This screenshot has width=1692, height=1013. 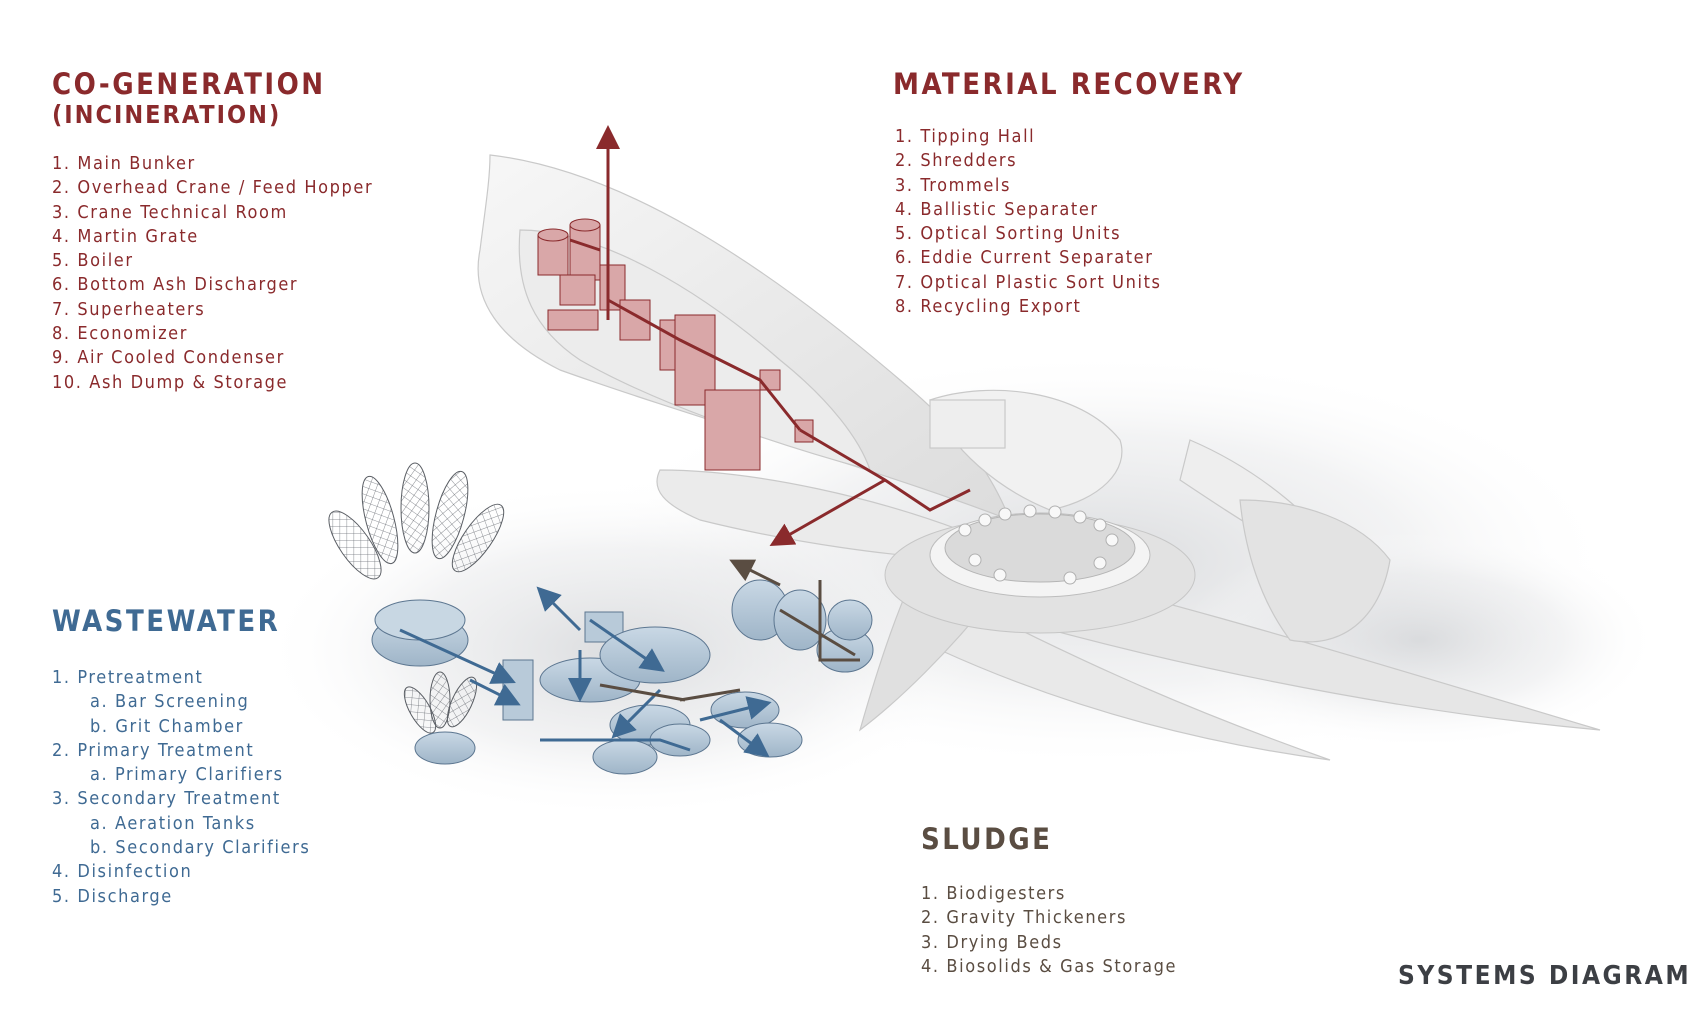 I want to click on list-item: 3. Crane Technical Room, so click(x=170, y=212).